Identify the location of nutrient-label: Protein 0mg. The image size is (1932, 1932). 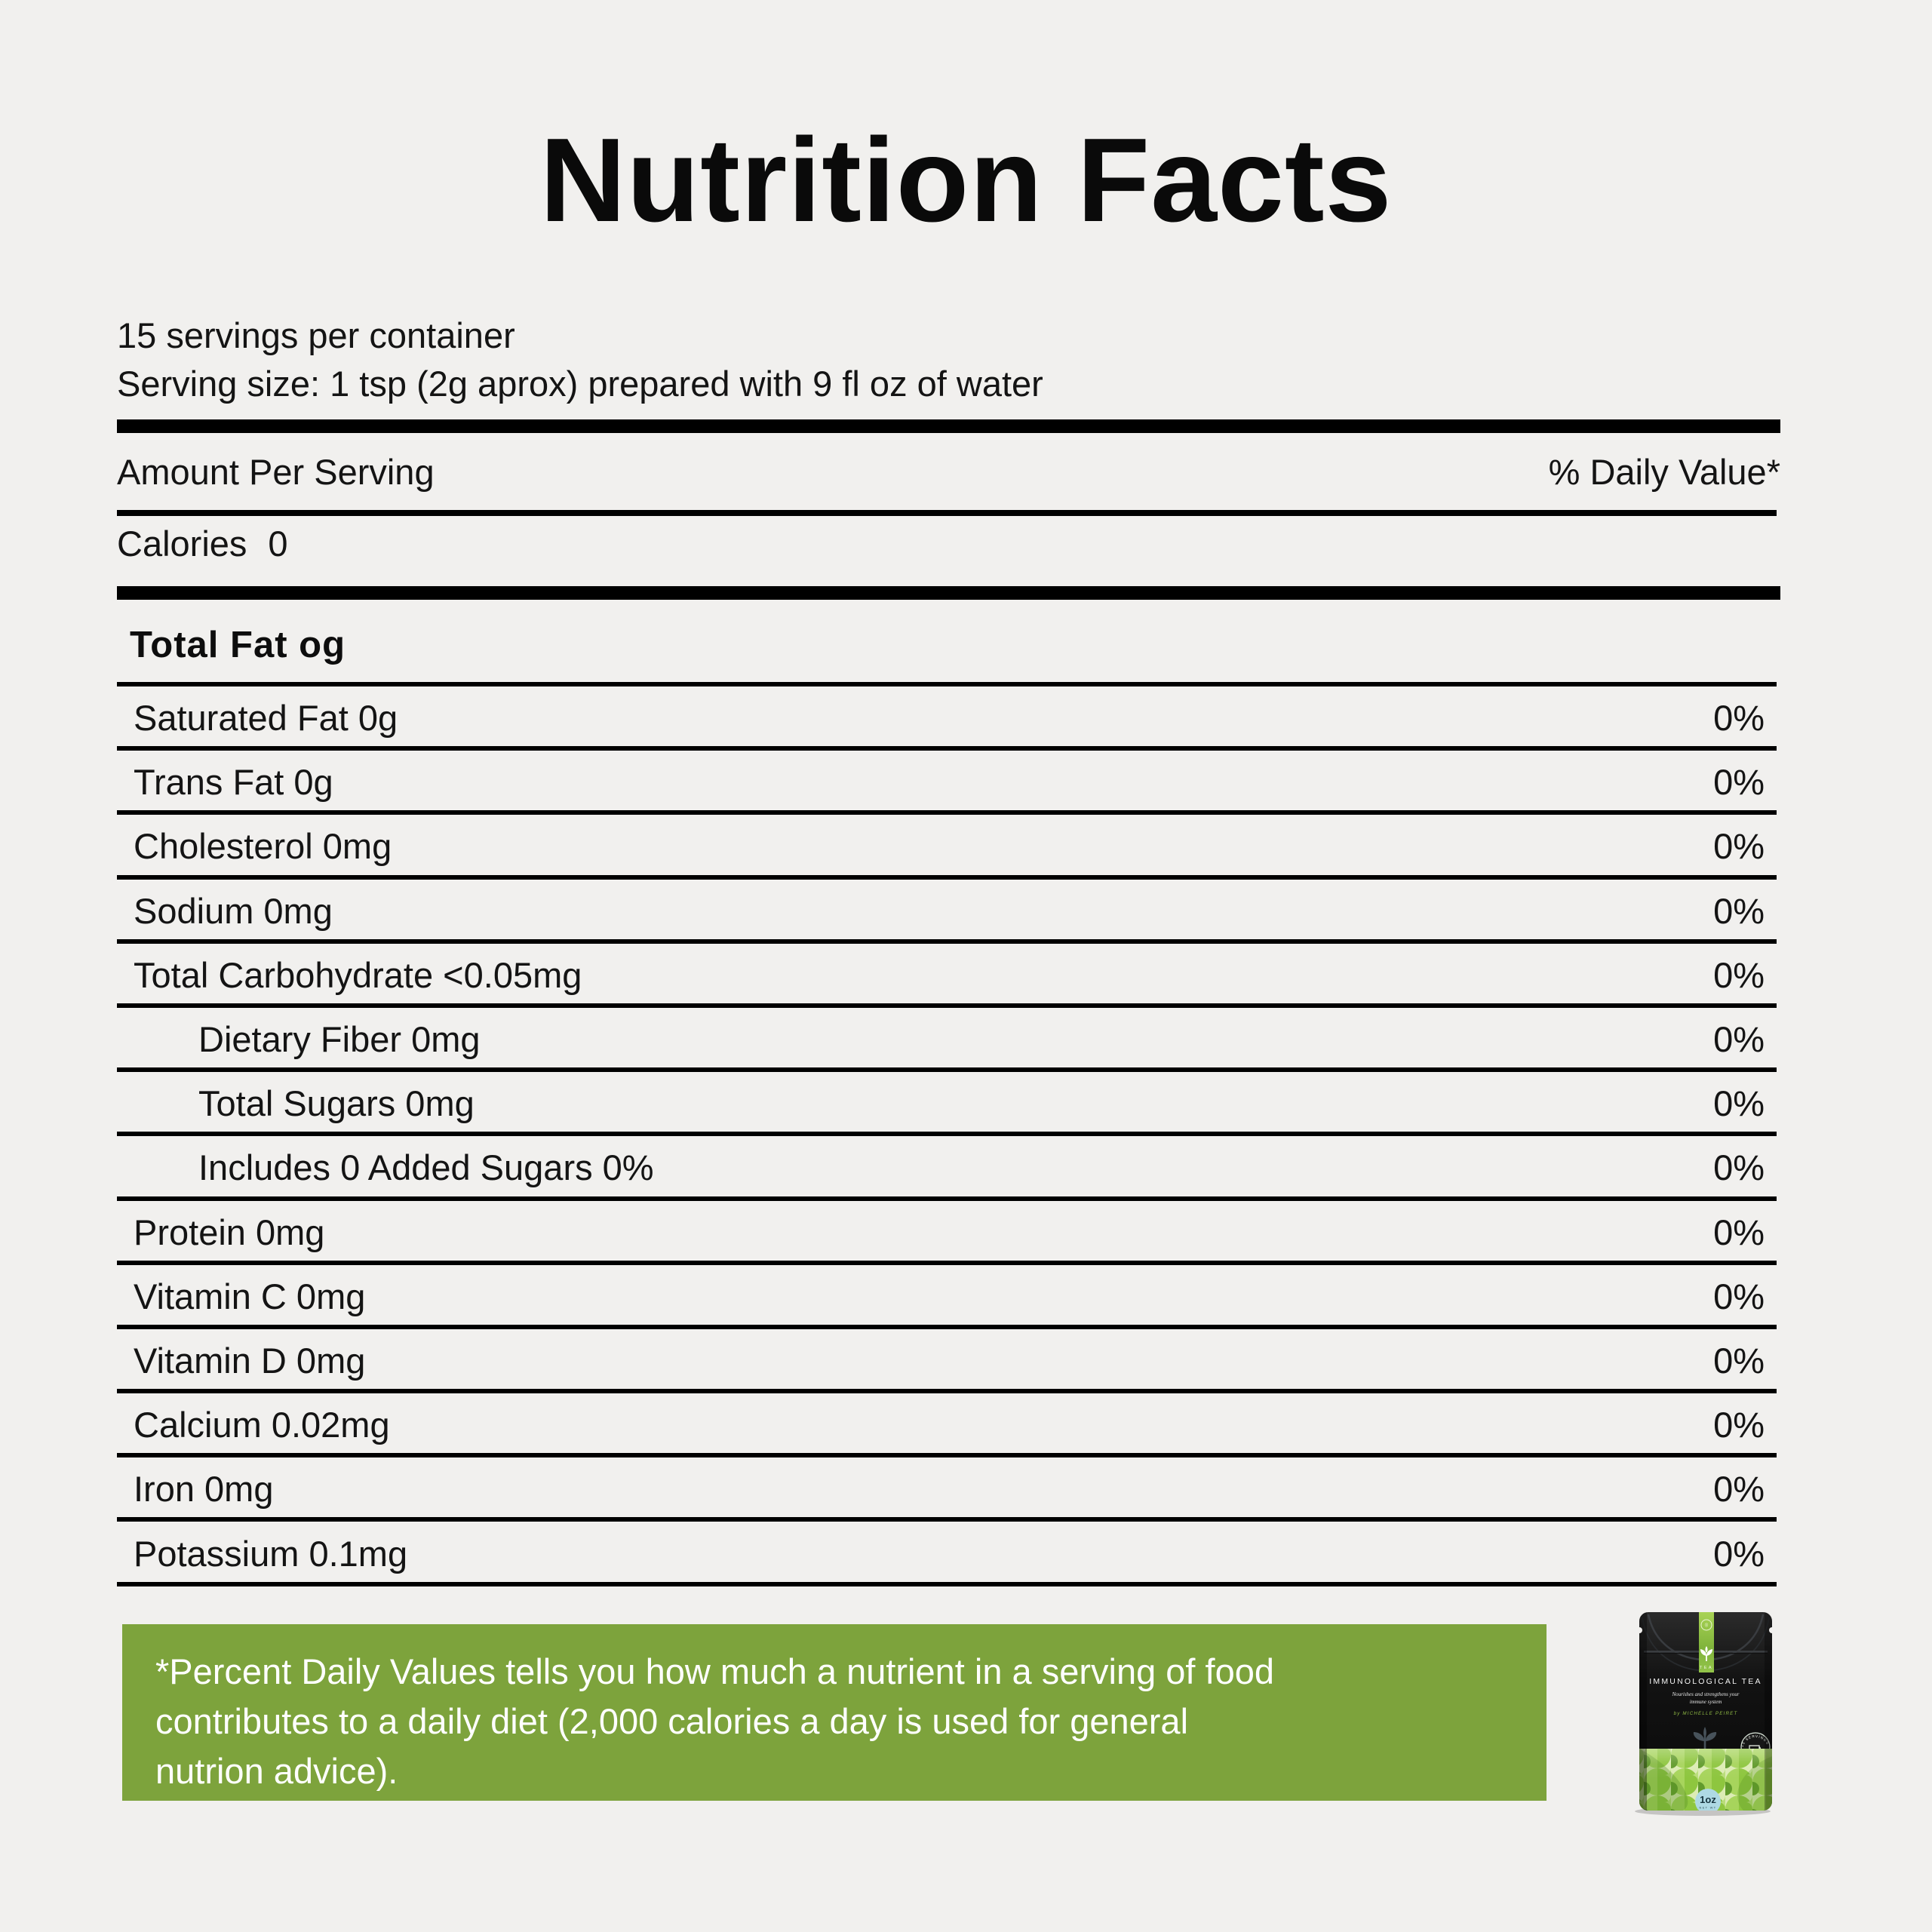
(230, 1232).